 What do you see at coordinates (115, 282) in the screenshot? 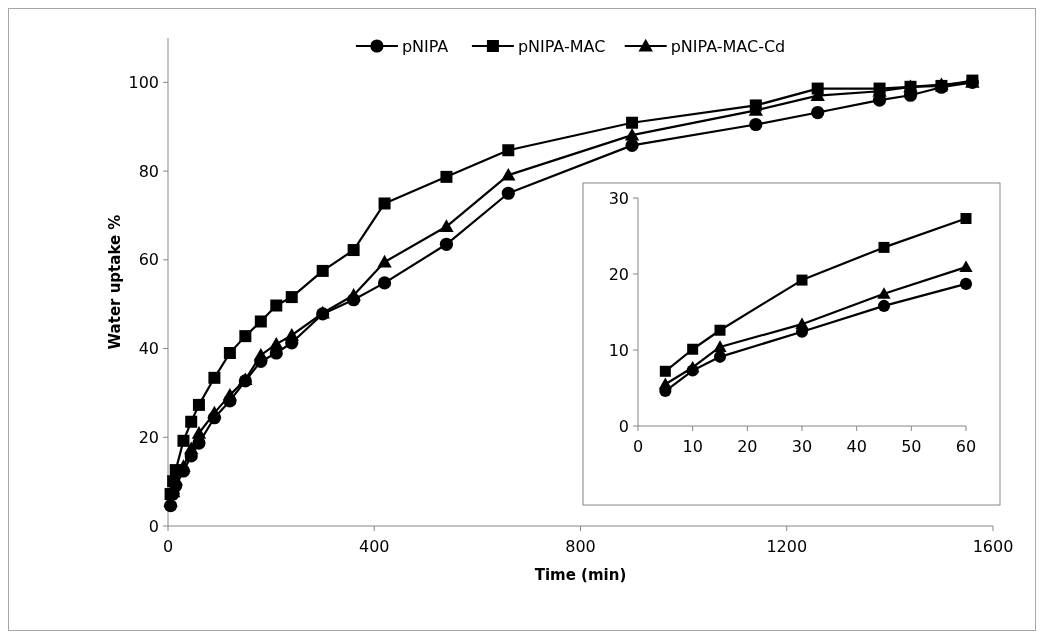
I see `y-axis-title: Water uptake %` at bounding box center [115, 282].